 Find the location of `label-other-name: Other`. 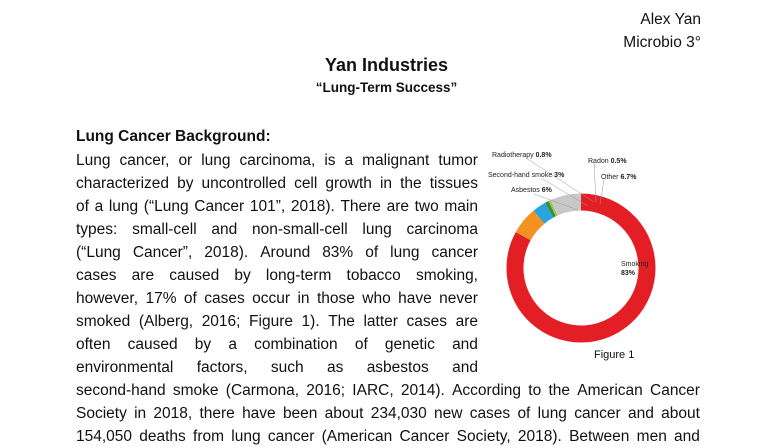

label-other-name: Other is located at coordinates (610, 177).